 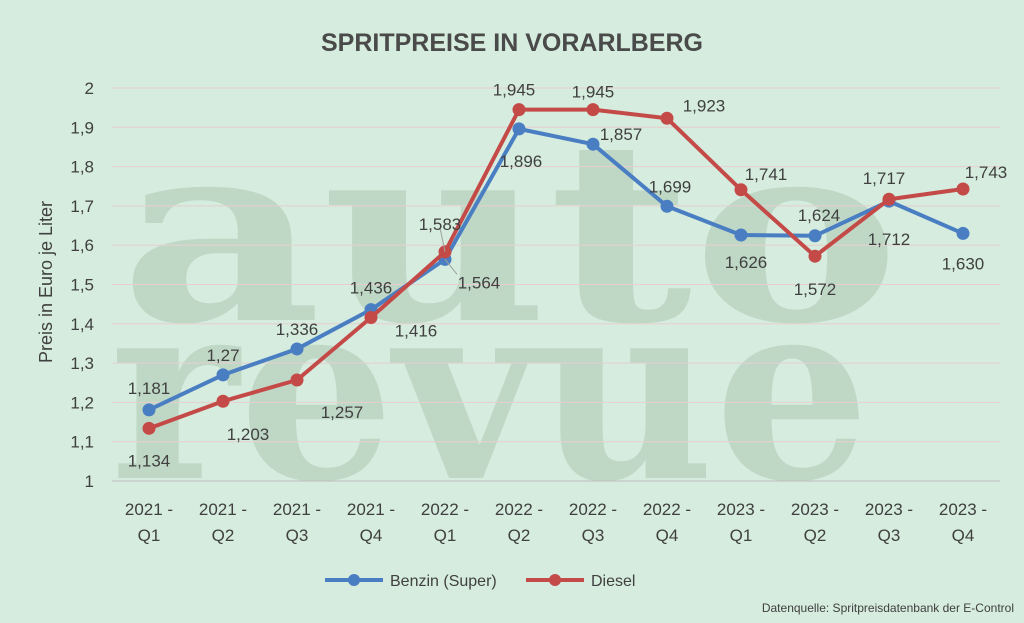 I want to click on data-label-benzin: 1,626, so click(x=746, y=262).